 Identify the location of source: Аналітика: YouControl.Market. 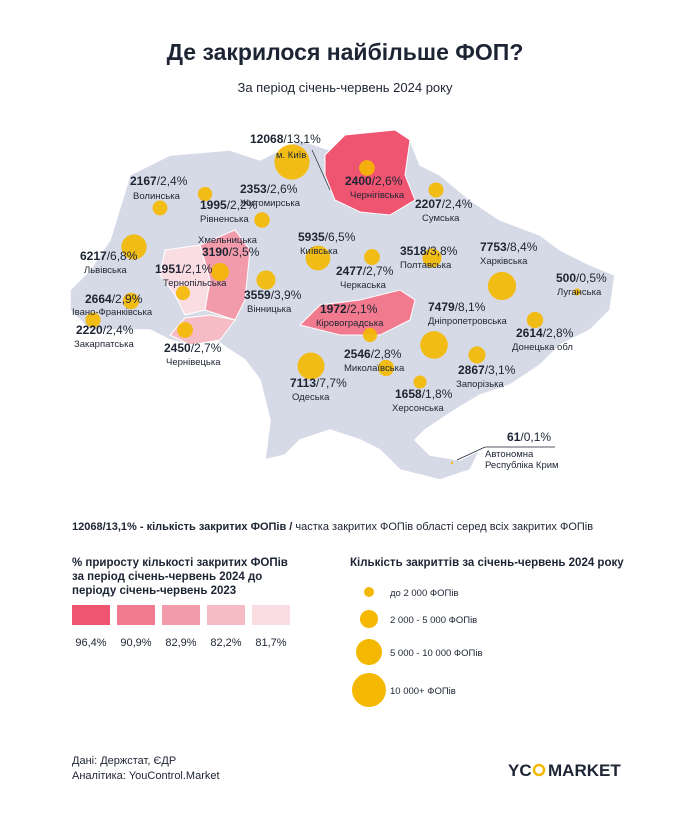
(146, 776).